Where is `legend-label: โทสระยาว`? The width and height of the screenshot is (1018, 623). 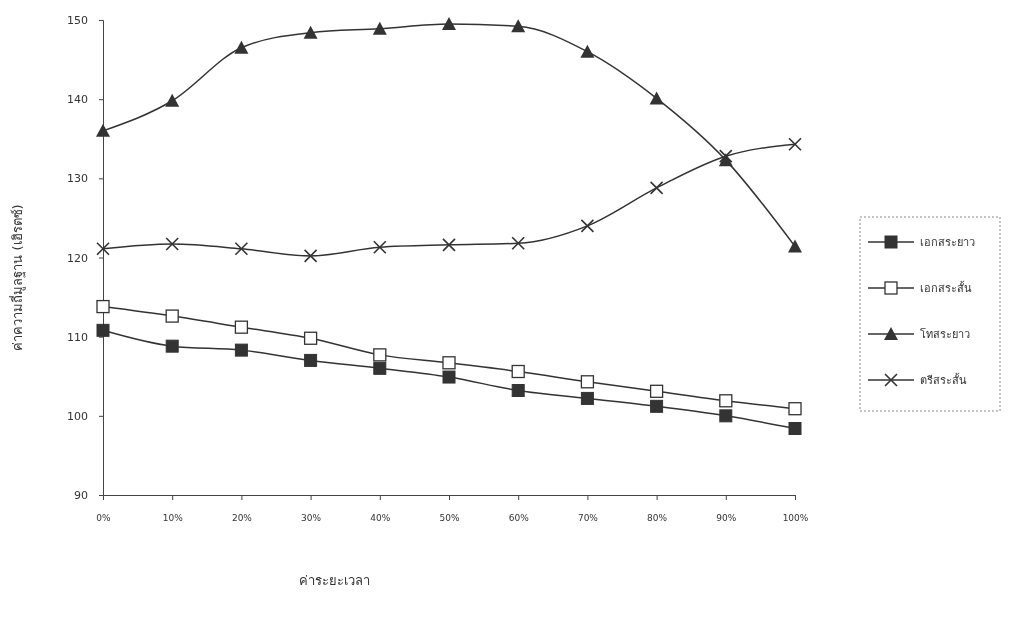
legend-label: โทสระยาว is located at coordinates (945, 334).